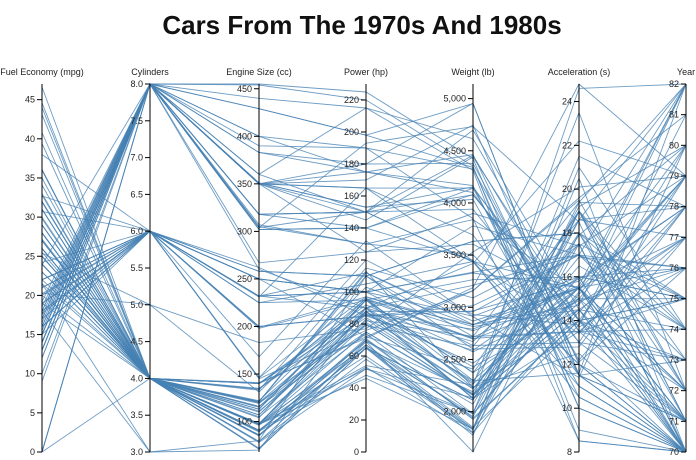 The width and height of the screenshot is (696, 460). What do you see at coordinates (351, 100) in the screenshot?
I see `tick-label: 220` at bounding box center [351, 100].